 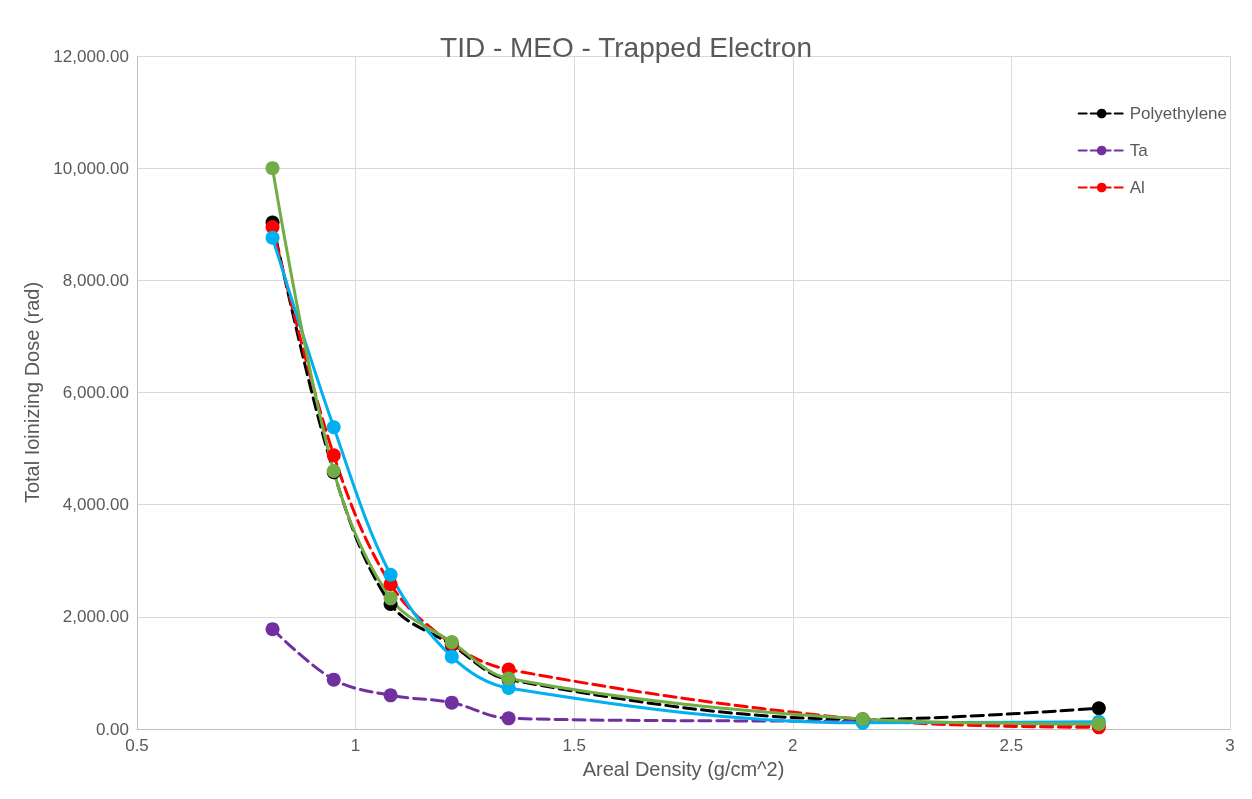 What do you see at coordinates (91, 56) in the screenshot?
I see `y-tick-label: 12,000.00` at bounding box center [91, 56].